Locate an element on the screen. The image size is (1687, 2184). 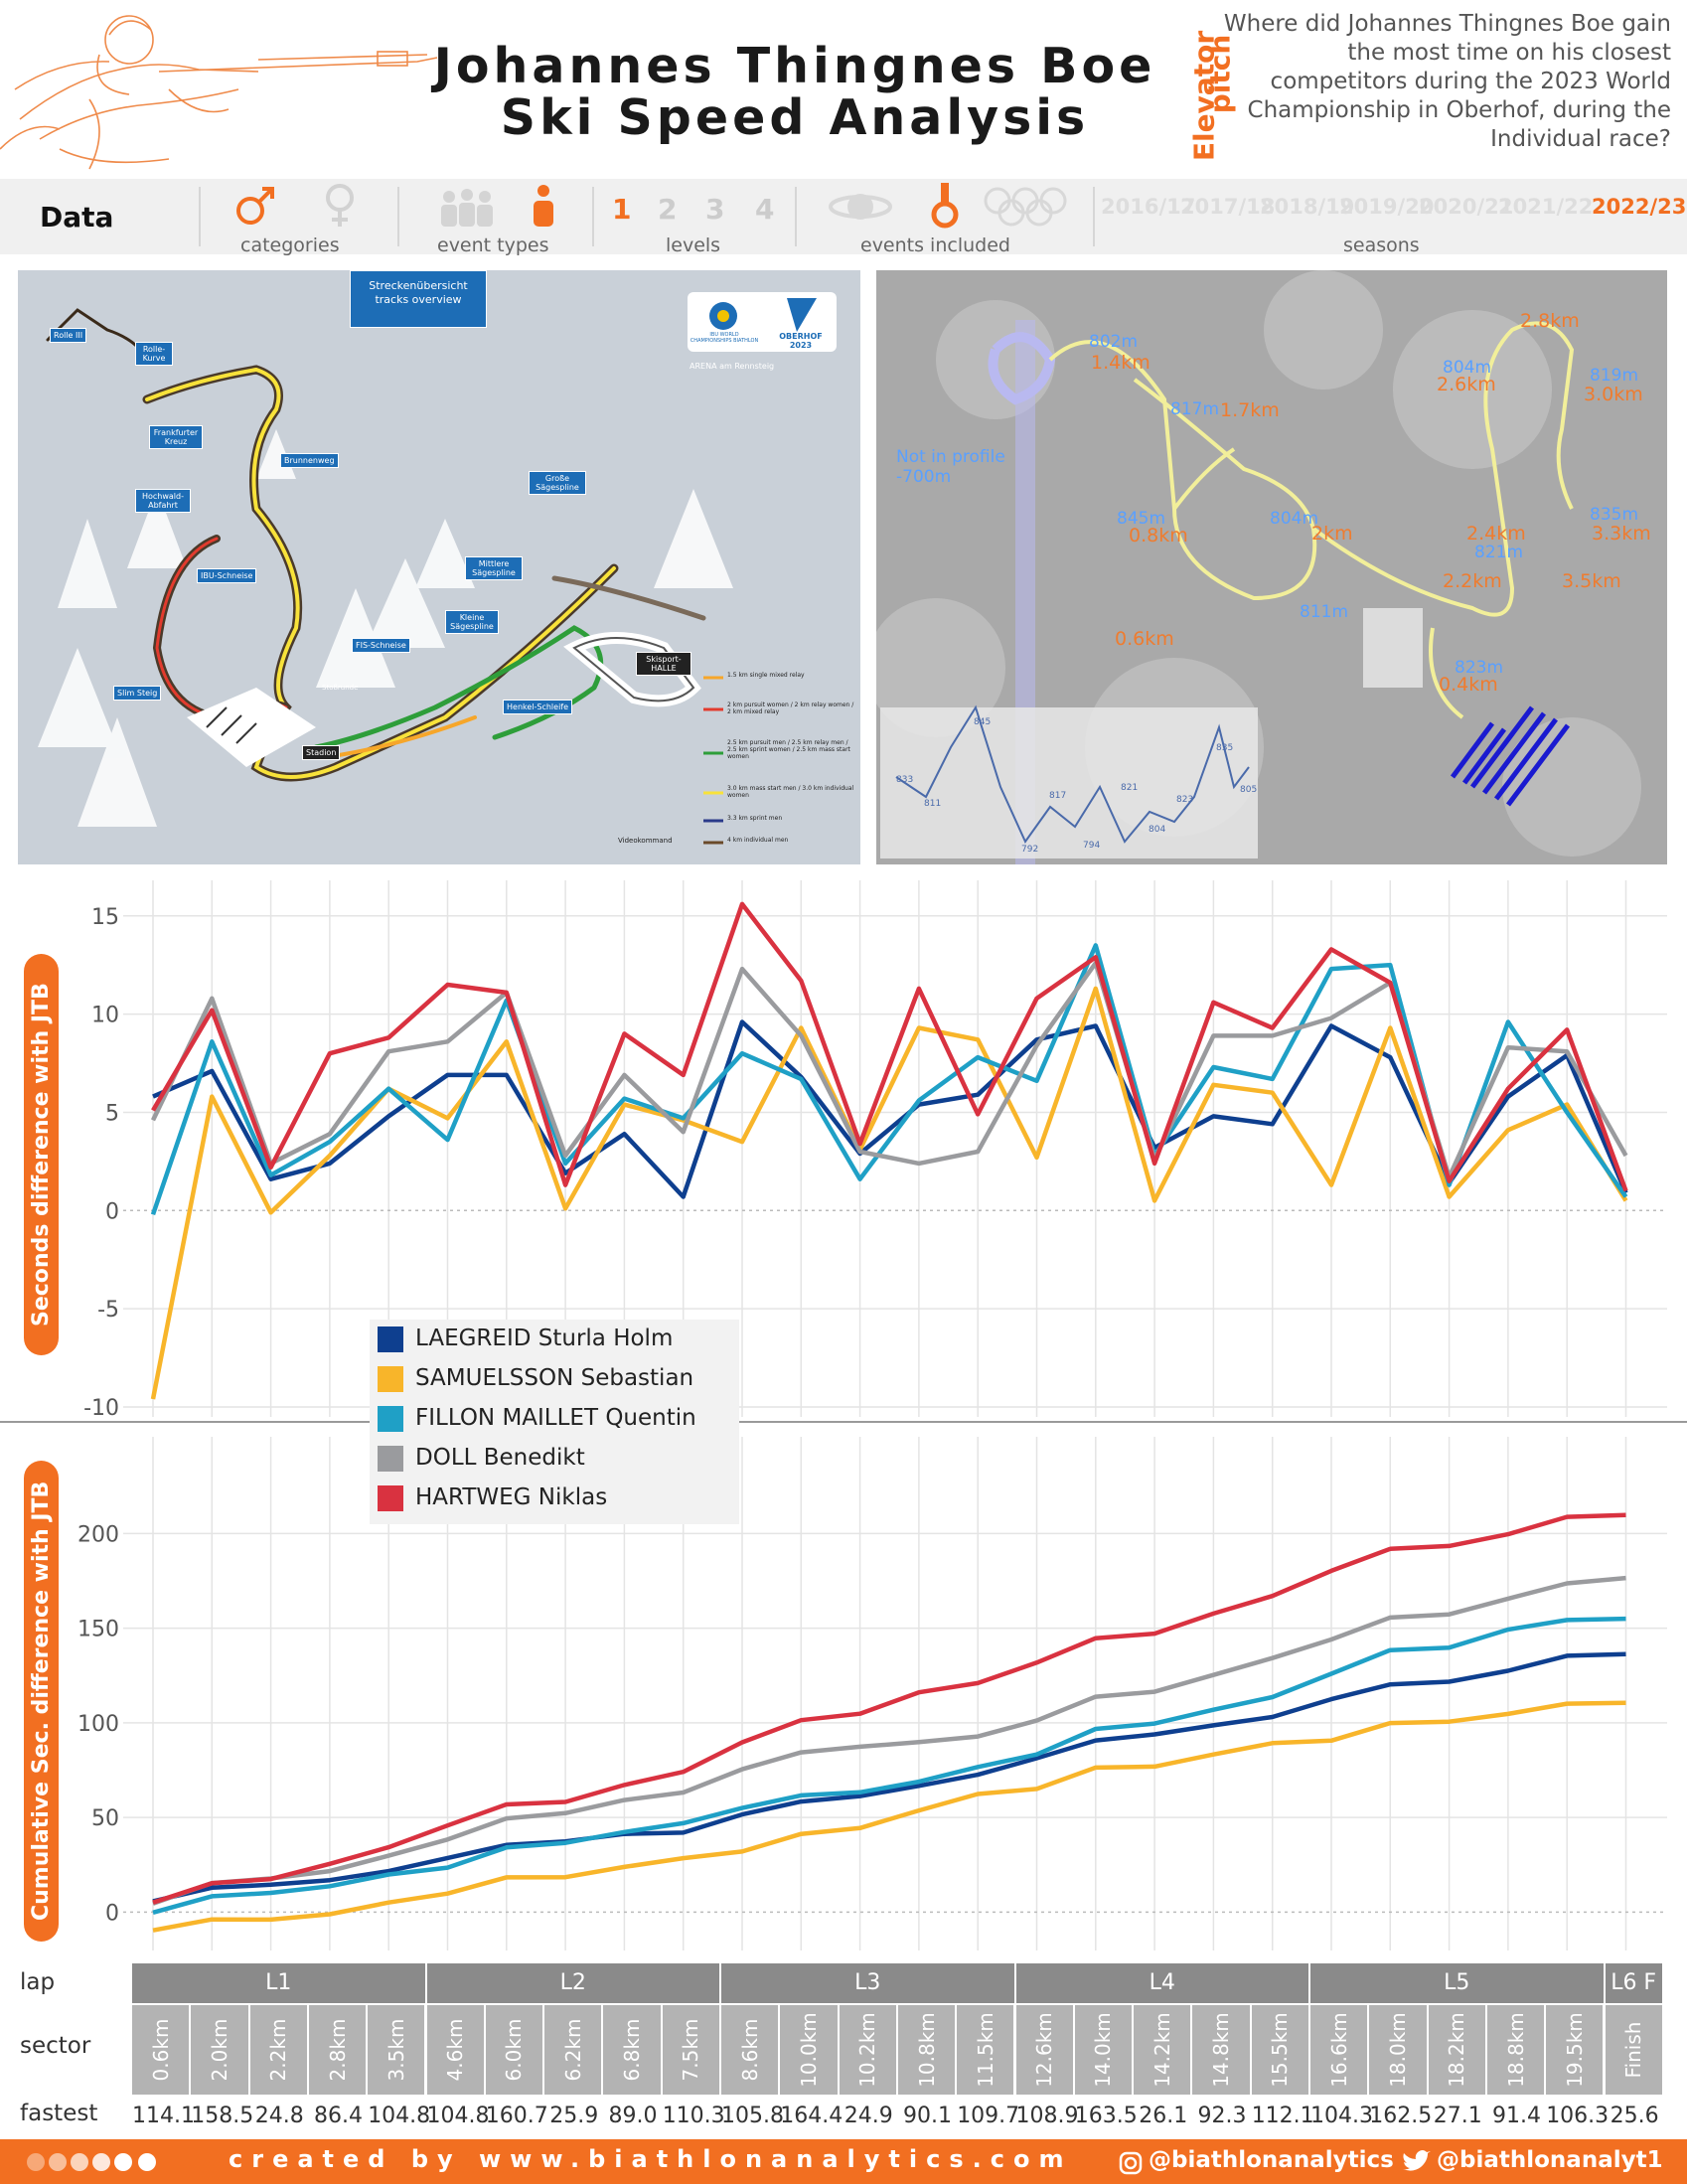
season-2019-20: 2019/20 is located at coordinates (1387, 207).